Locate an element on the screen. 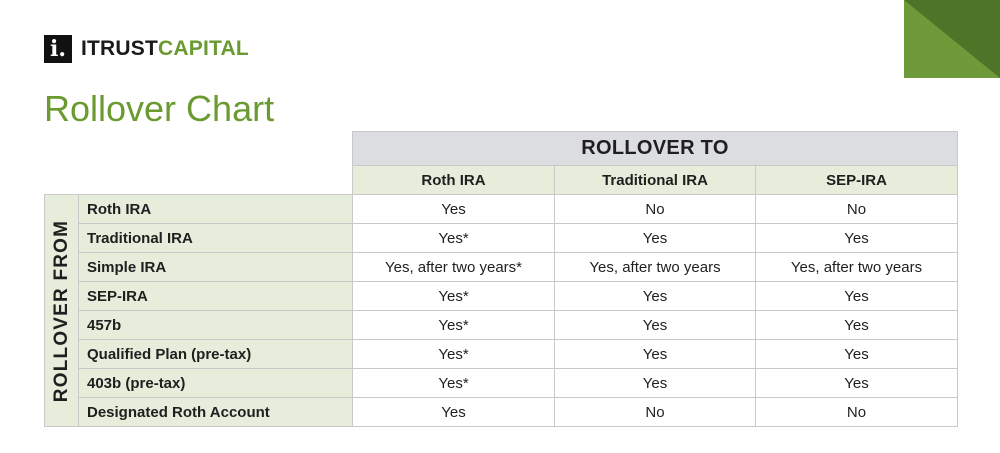 The width and height of the screenshot is (1000, 453). rollover-to-header: ROLLOVER TO is located at coordinates (655, 148).